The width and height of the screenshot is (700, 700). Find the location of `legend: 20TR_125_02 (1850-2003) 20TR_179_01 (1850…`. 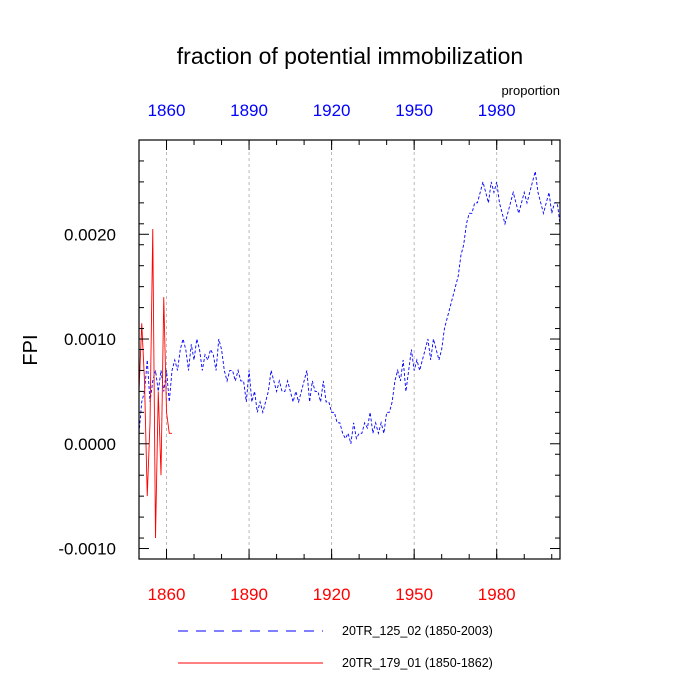

legend: 20TR_125_02 (1850-2003) 20TR_179_01 (1850… is located at coordinates (335, 647).